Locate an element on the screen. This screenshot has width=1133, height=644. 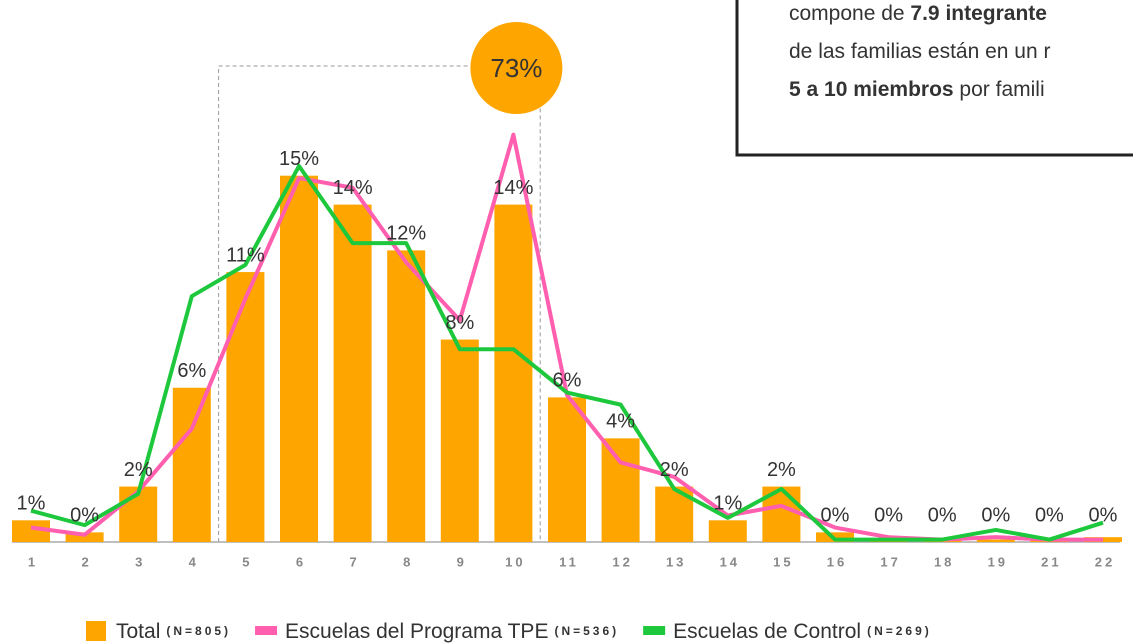
x-tick-label: 3 is located at coordinates (140, 561).